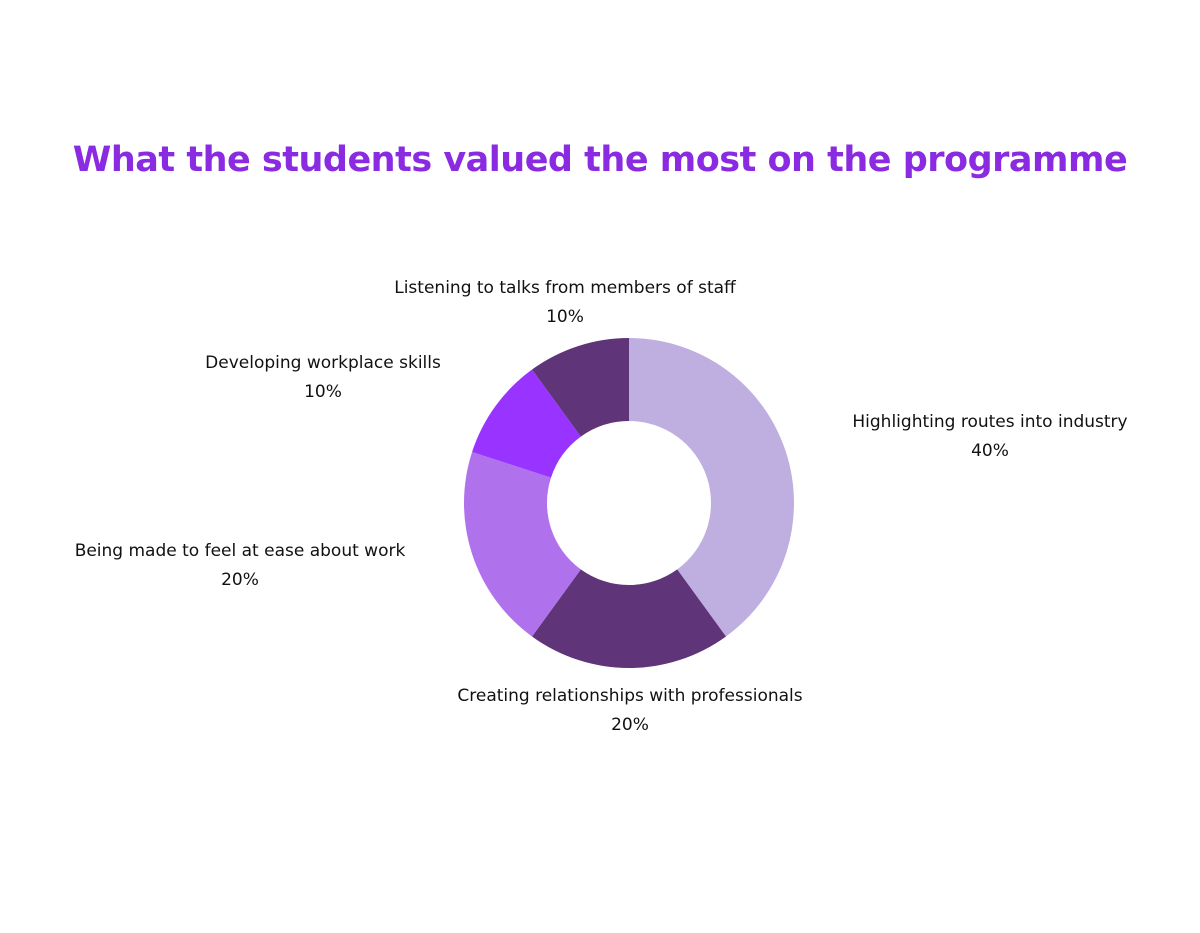 The width and height of the screenshot is (1200, 933). Describe the element at coordinates (323, 363) in the screenshot. I see `slice-label-text: Developing workplace skills` at that location.